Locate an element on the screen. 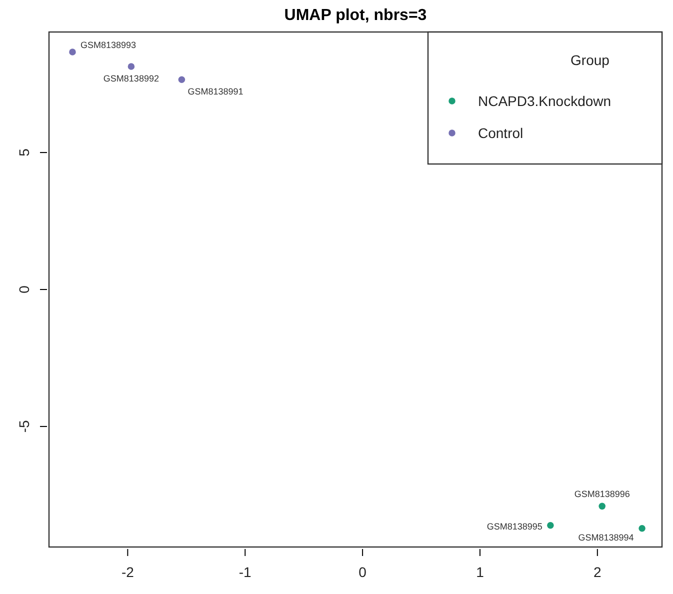  x-tick-label: 2 is located at coordinates (598, 572).